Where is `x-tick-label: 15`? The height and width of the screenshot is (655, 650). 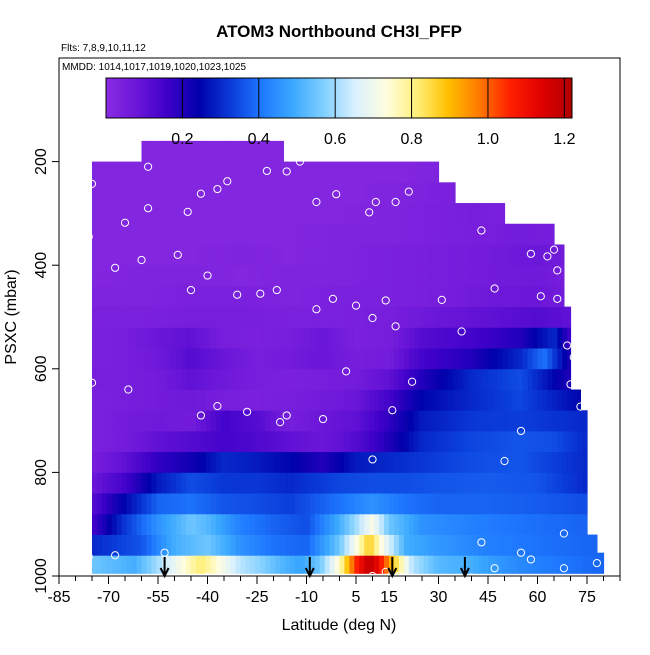 x-tick-label: 15 is located at coordinates (389, 597).